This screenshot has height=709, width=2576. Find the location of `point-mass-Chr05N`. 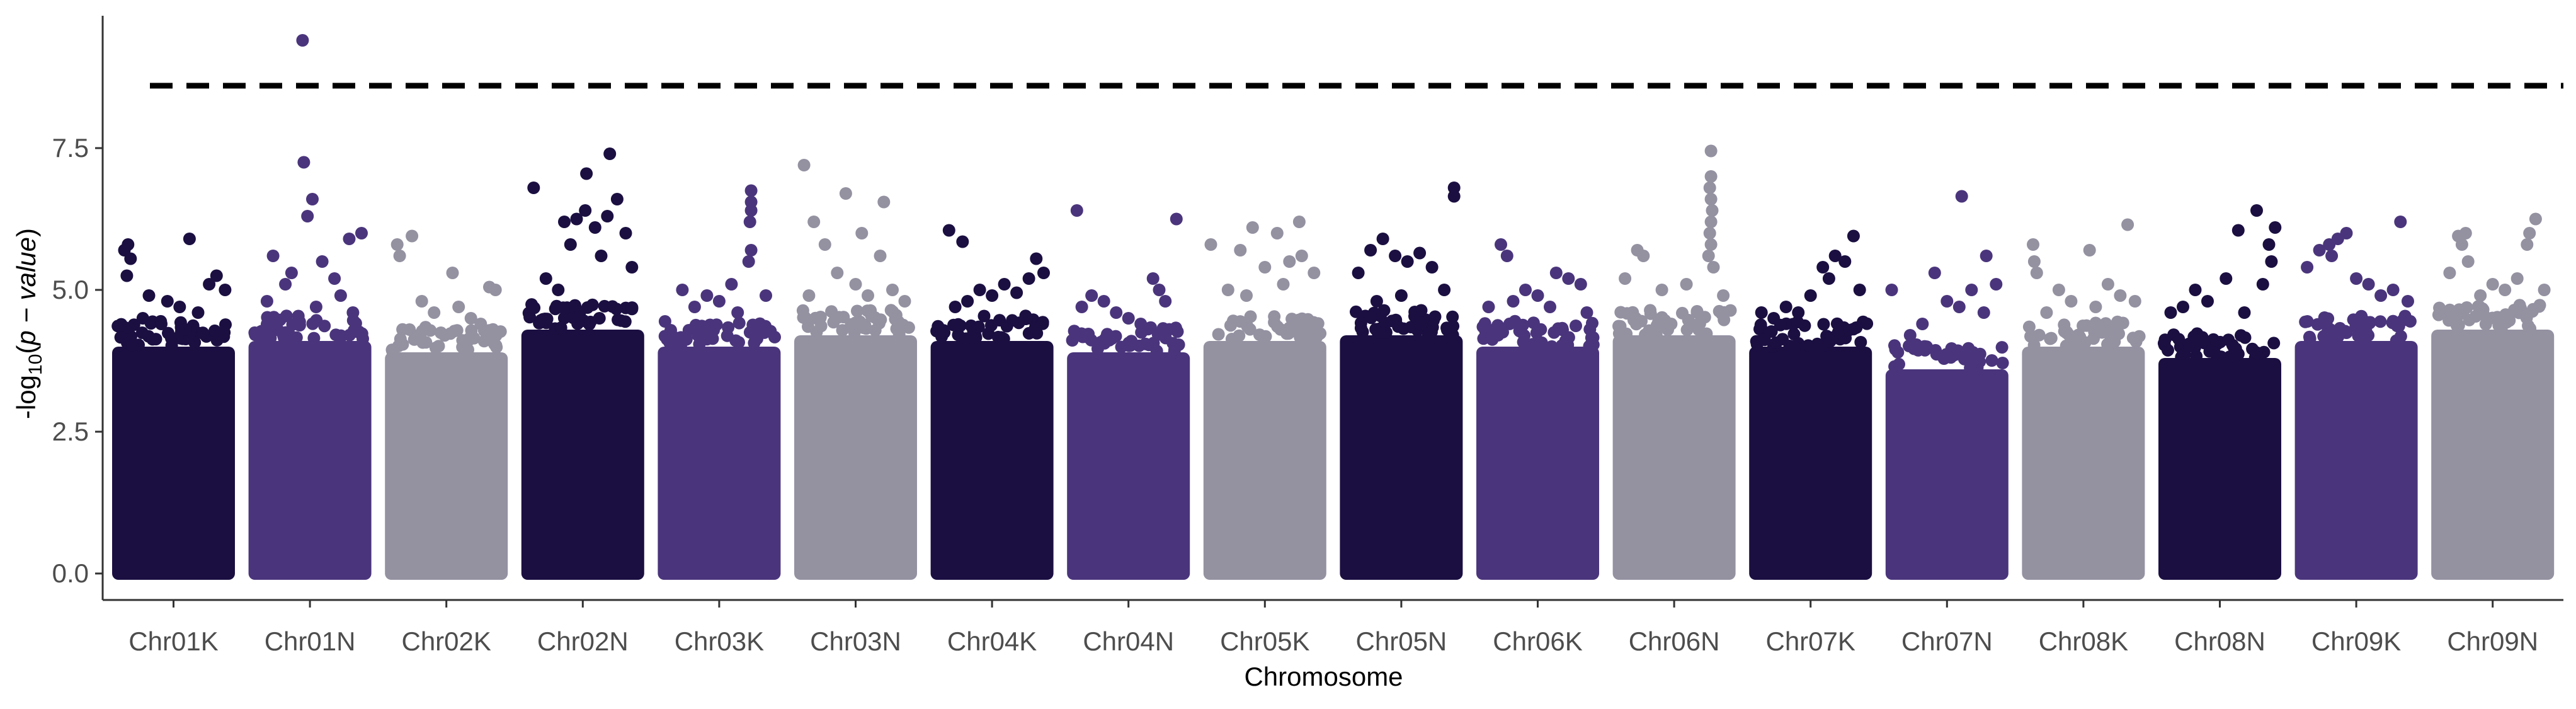

point-mass-Chr05N is located at coordinates (1401, 457).